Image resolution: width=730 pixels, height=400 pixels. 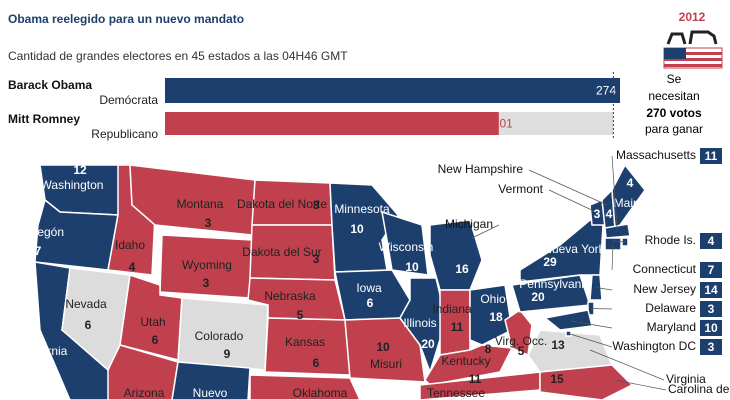 I want to click on state-name: Michigan, so click(x=469, y=224).